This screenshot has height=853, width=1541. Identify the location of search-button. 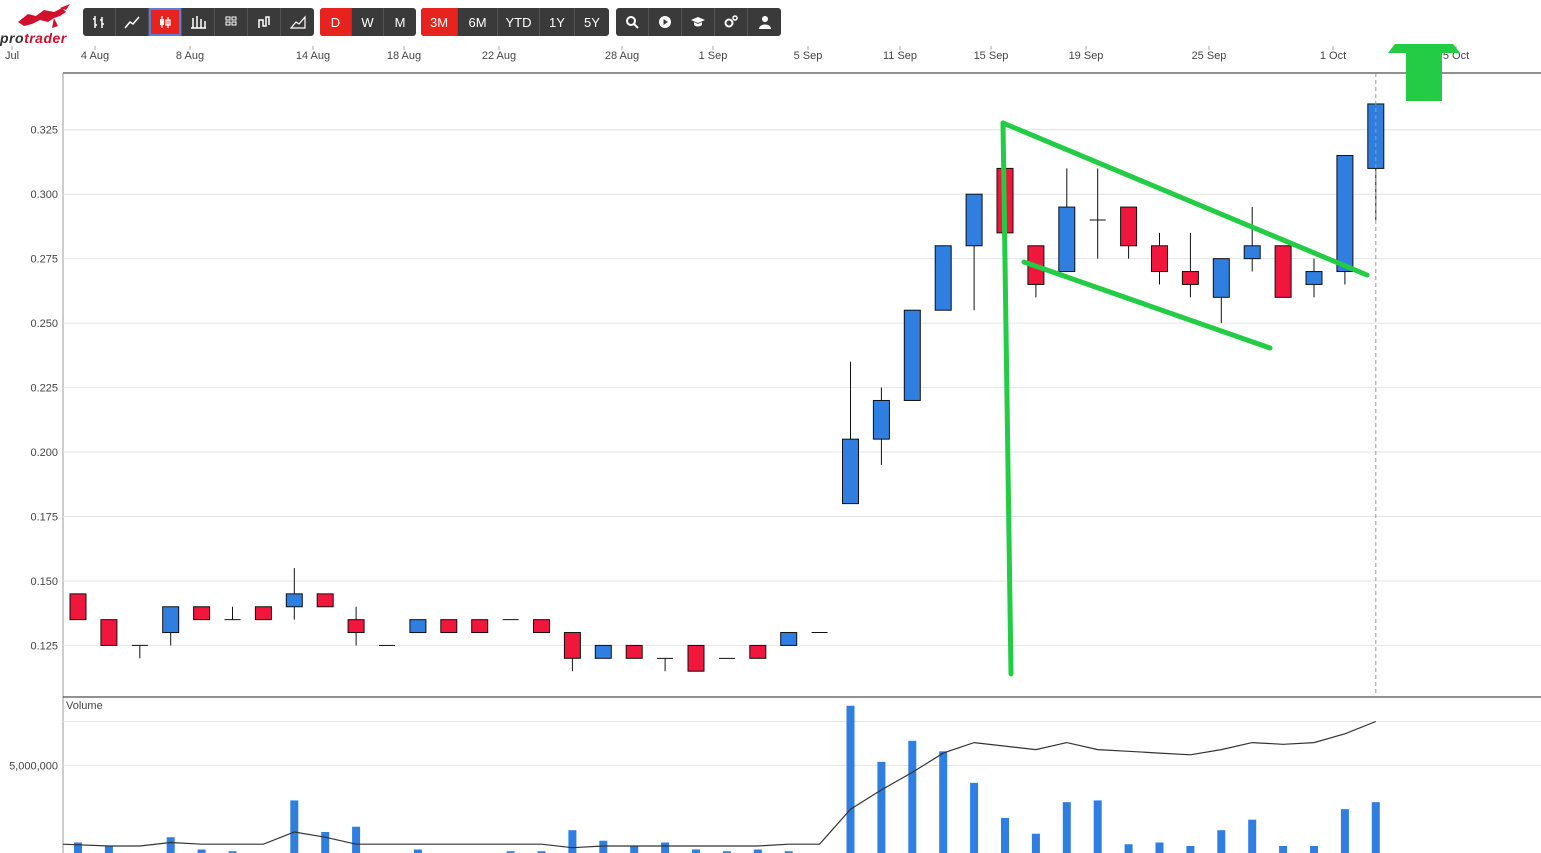
(632, 22).